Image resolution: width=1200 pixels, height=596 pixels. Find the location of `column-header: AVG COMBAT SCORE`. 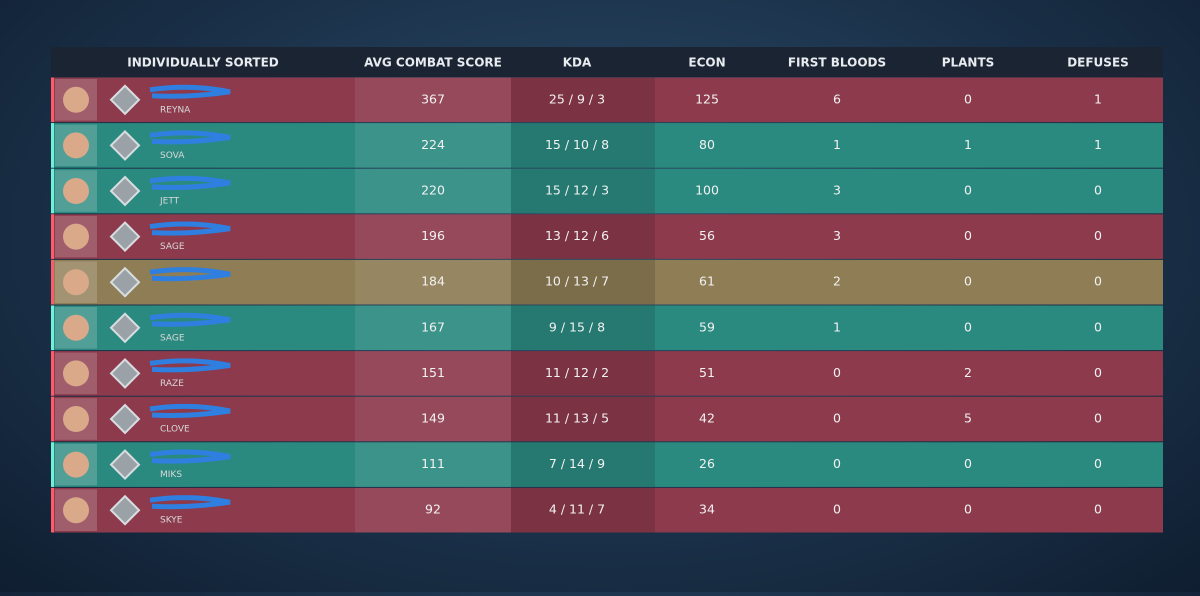

column-header: AVG COMBAT SCORE is located at coordinates (433, 63).